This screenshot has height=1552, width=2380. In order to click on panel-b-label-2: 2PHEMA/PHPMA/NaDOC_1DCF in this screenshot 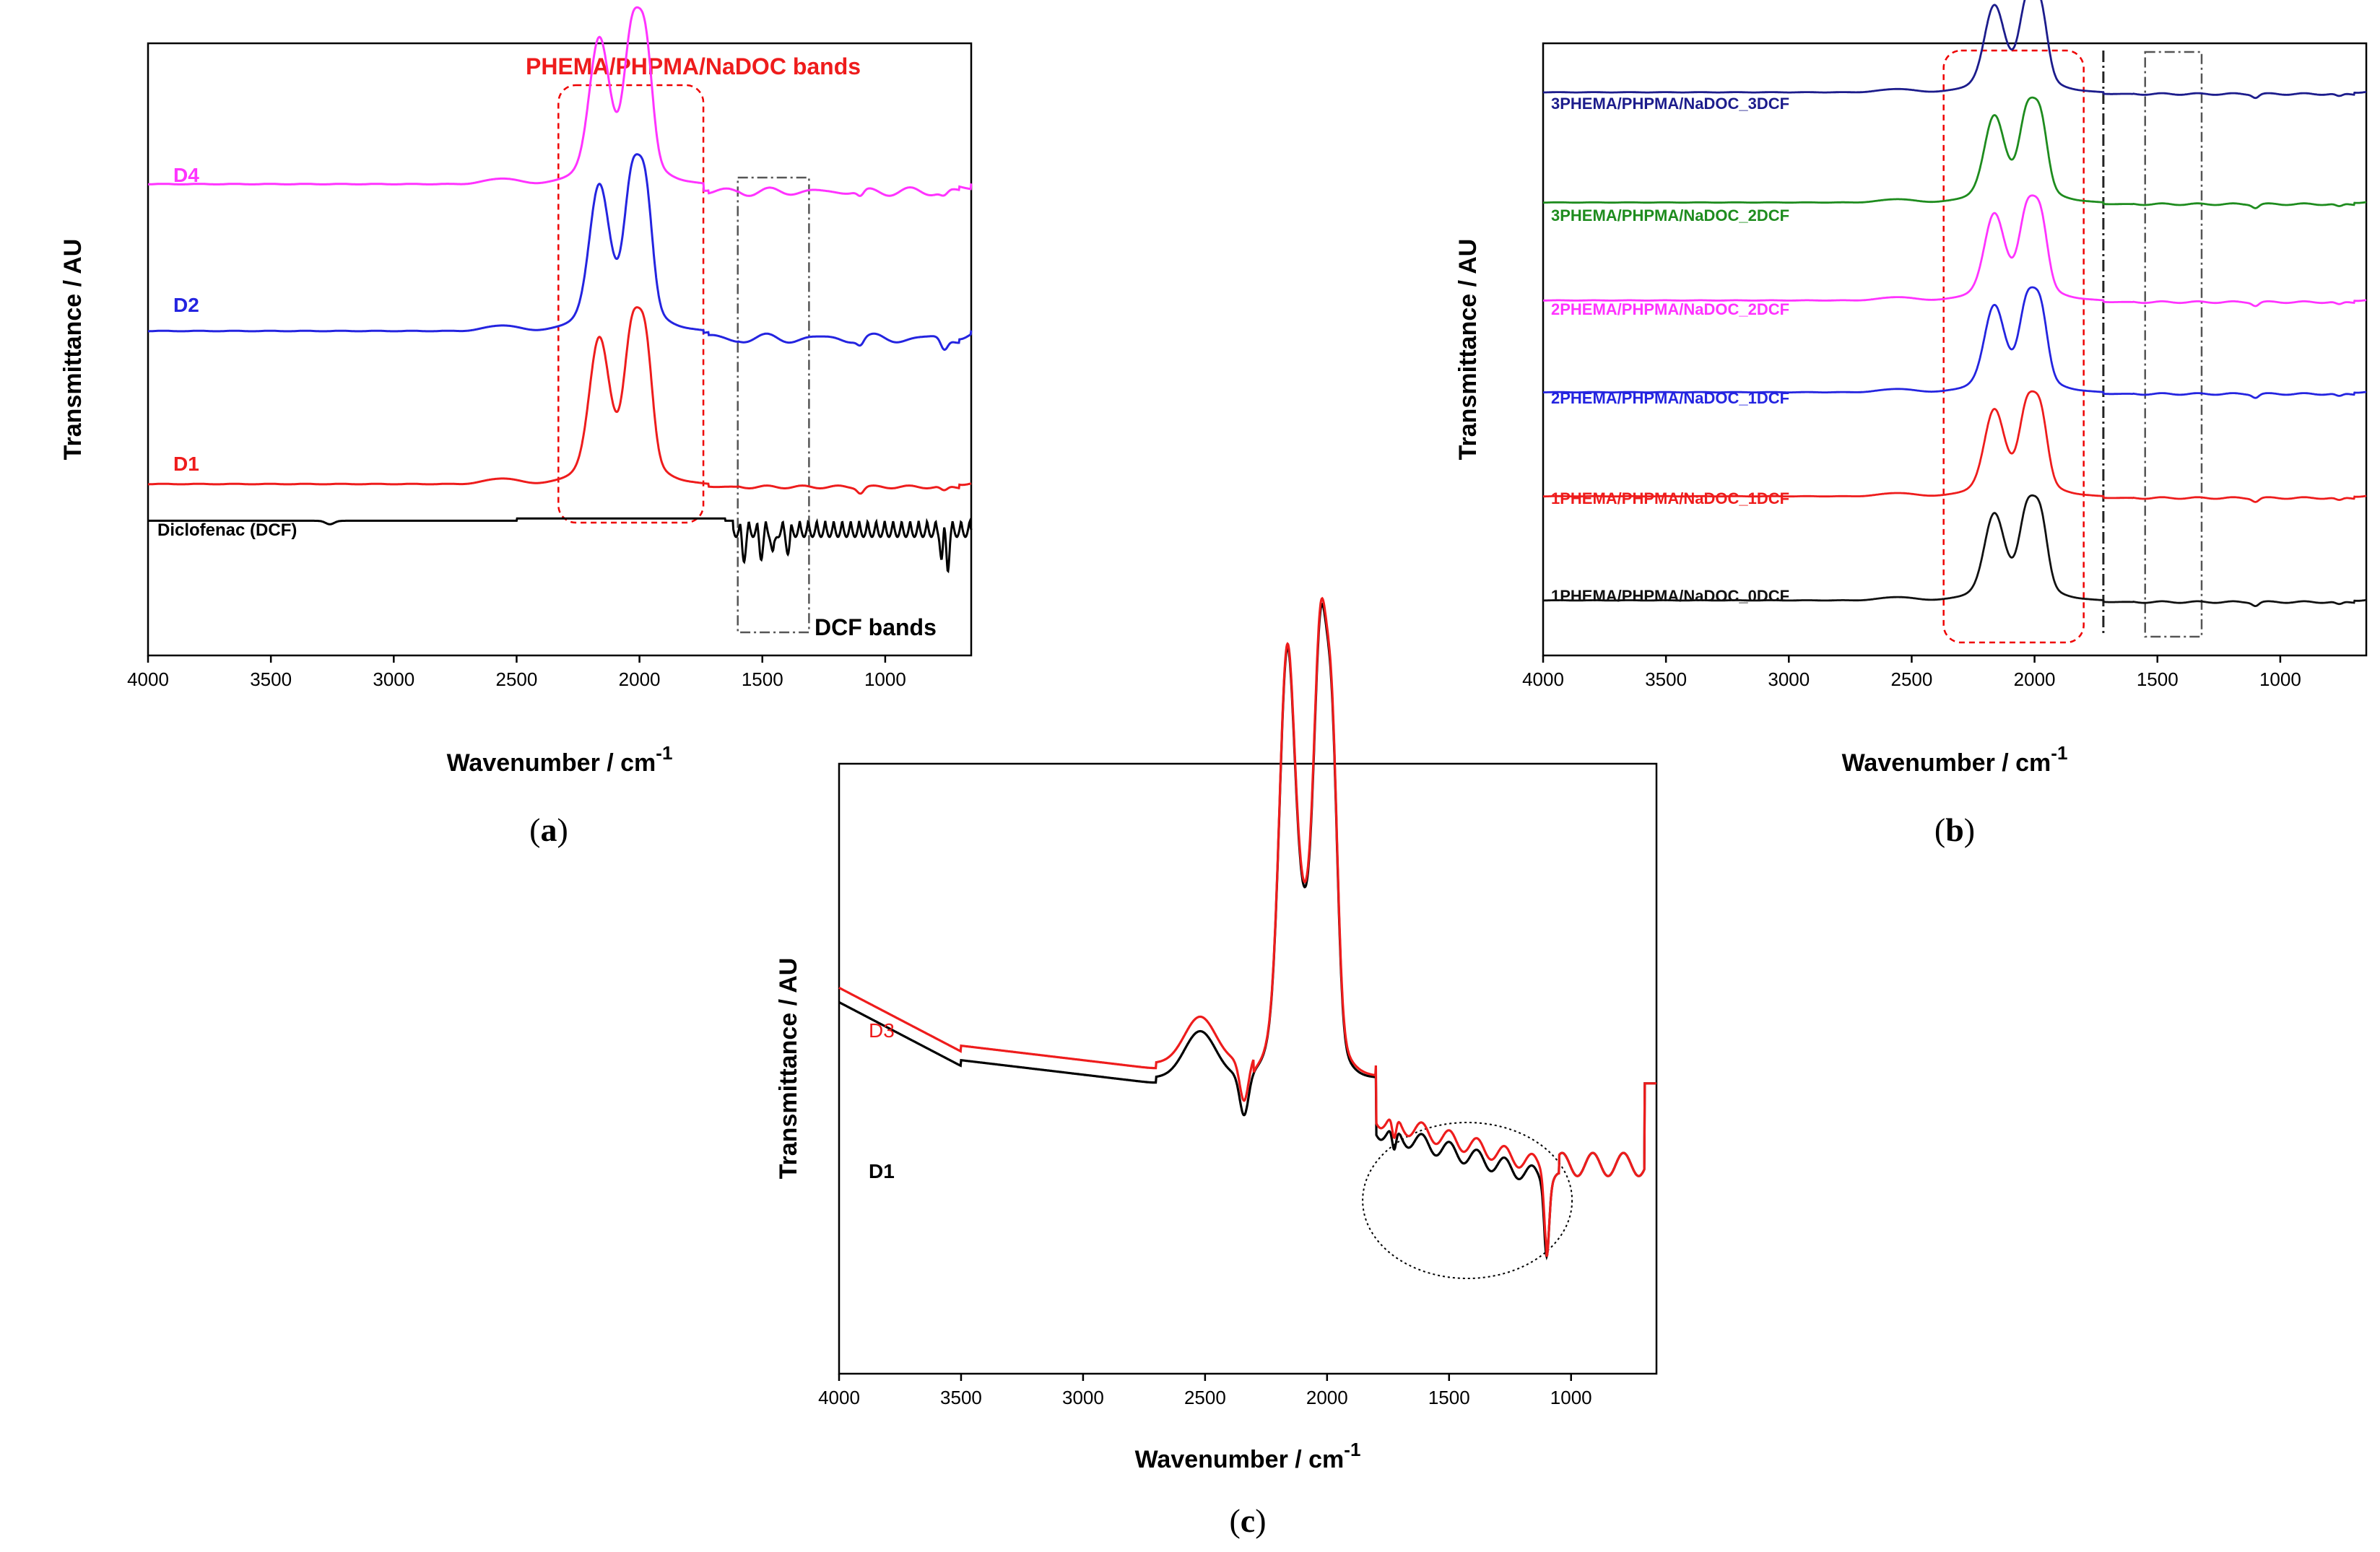, I will do `click(1670, 398)`.